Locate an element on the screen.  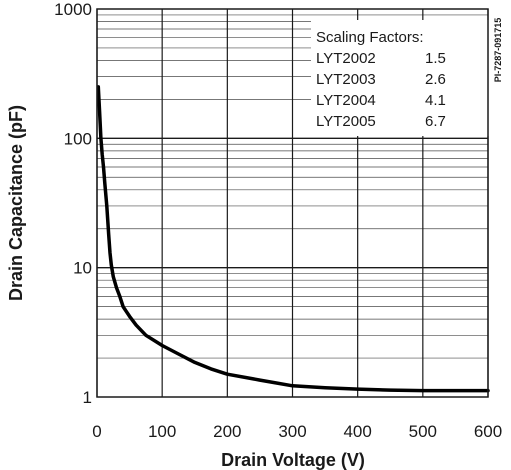
x-axis-tick-labels: 0 100 200 300 400 500 600 is located at coordinates (297, 431).